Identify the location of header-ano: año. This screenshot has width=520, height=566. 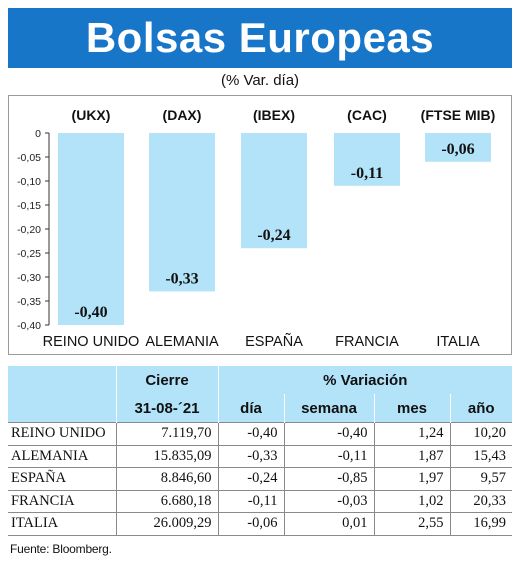
(481, 408).